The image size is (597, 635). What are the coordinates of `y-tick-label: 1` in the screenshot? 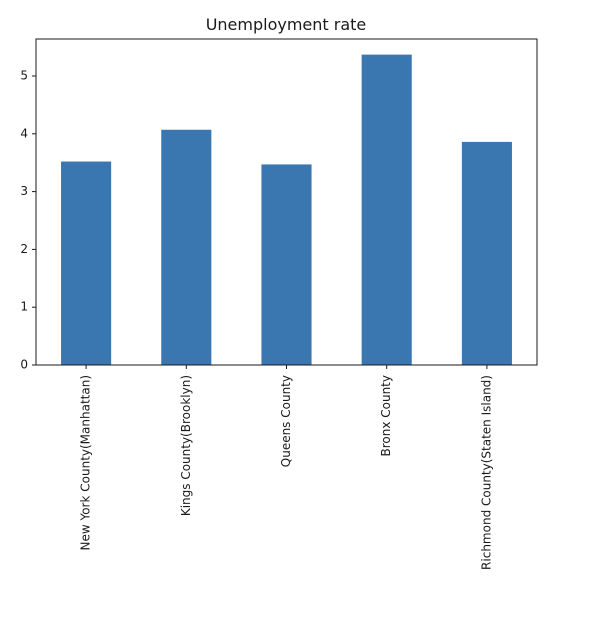 It's located at (24, 307).